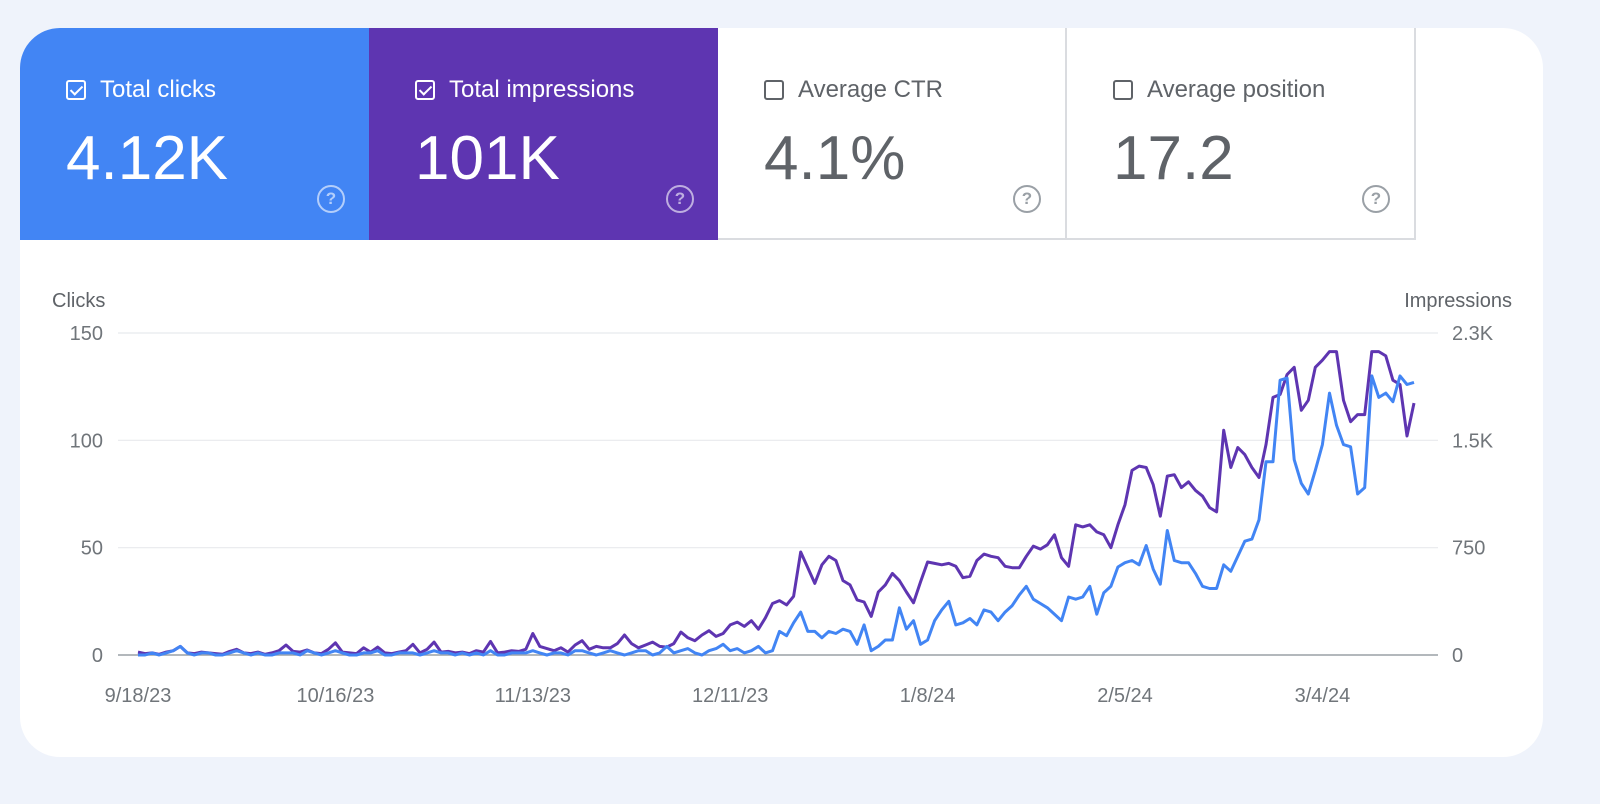  Describe the element at coordinates (928, 696) in the screenshot. I see `x-tick-label: 1/8/24` at that location.